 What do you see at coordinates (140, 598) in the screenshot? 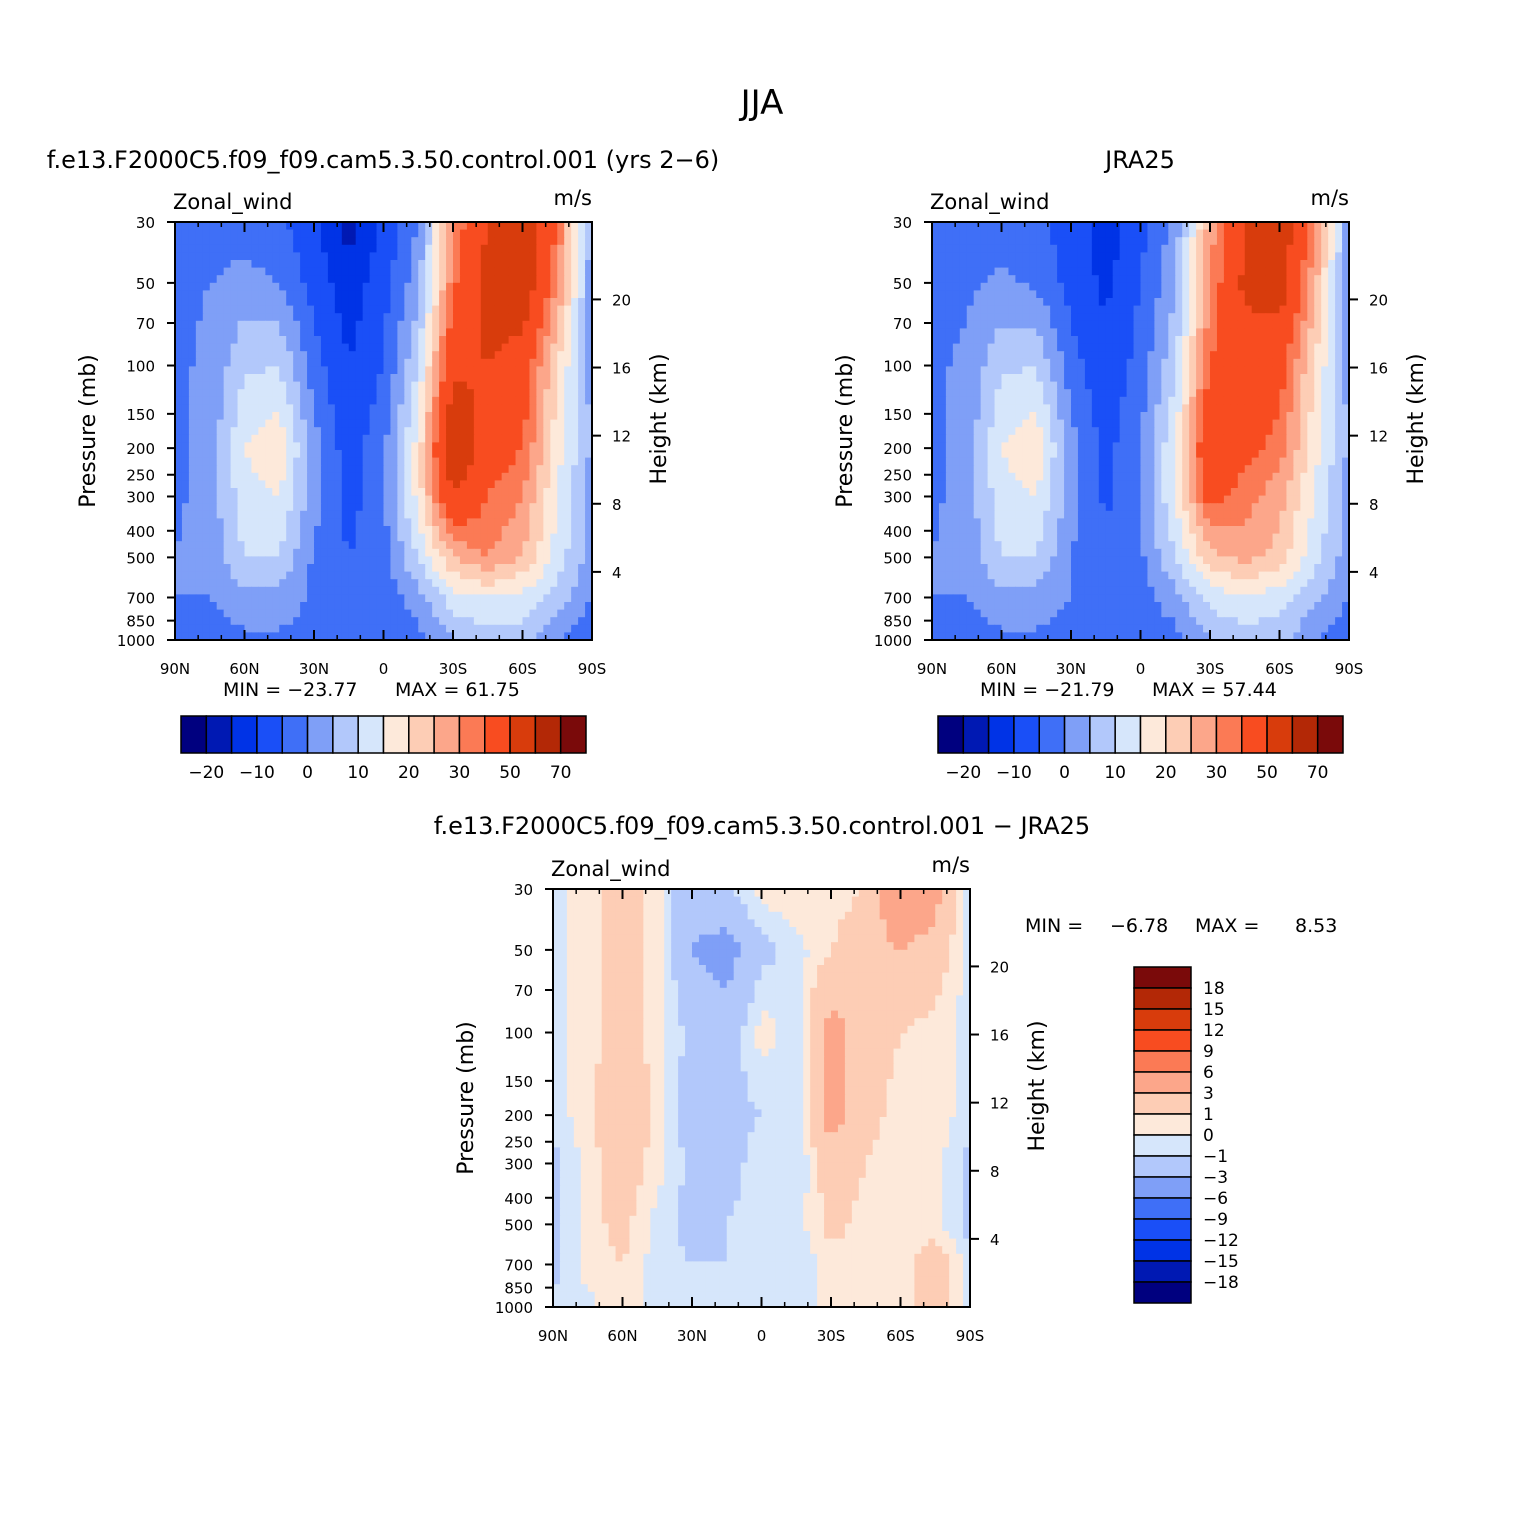
I see `y-tick-label: 700` at bounding box center [140, 598].